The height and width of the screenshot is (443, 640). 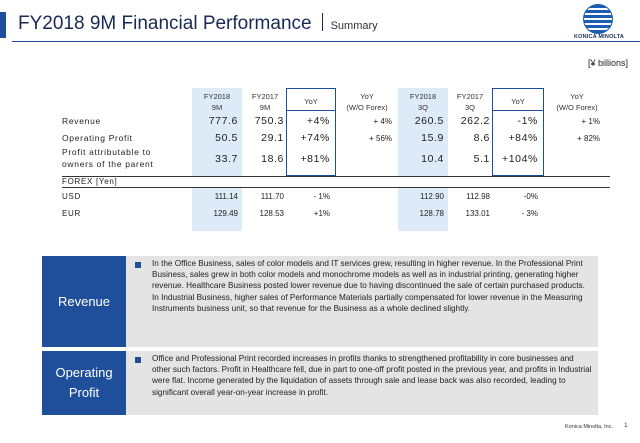 I want to click on table-cell: 128.78, so click(x=431, y=213).